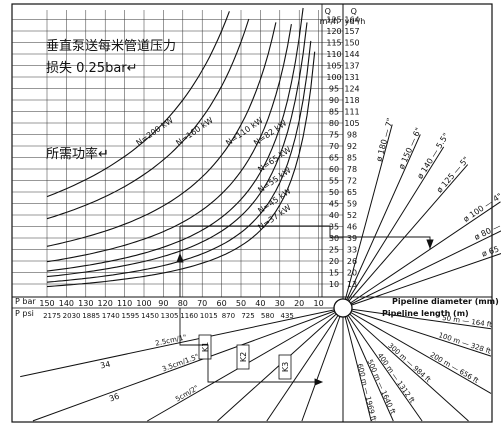 The image size is (501, 426). Describe the element at coordinates (130, 316) in the screenshot. I see `p-psi-tick-1595: 1595` at that location.